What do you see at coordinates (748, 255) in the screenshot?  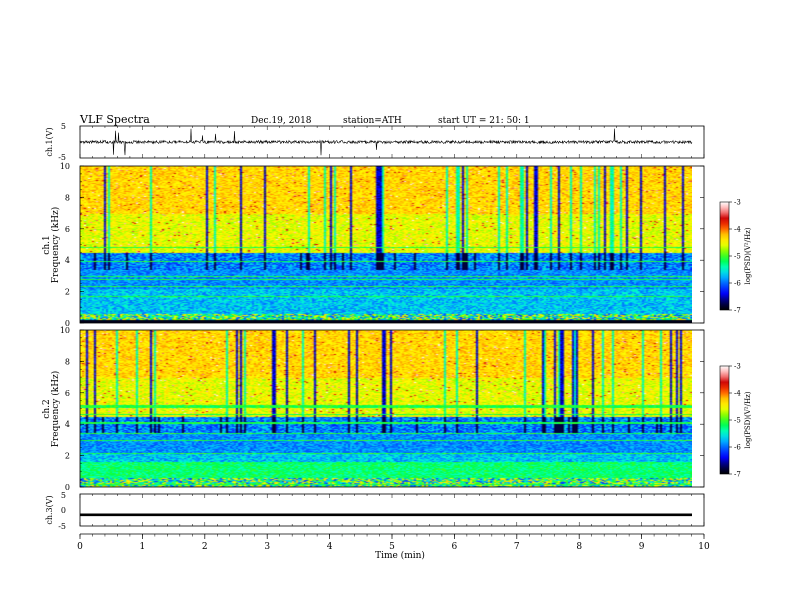 I see `ch1-colorbar-label: log(PSD)(V²/Hz)` at bounding box center [748, 255].